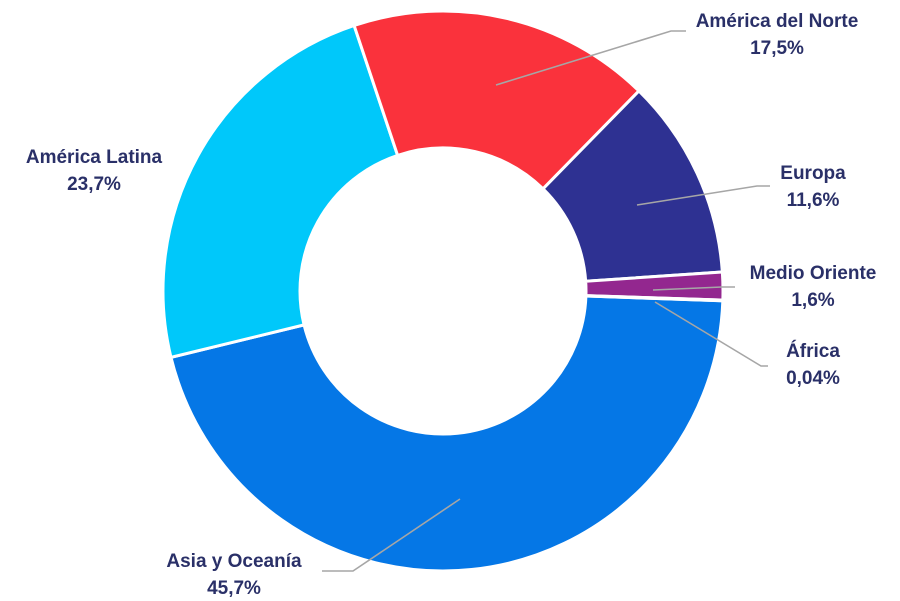 This screenshot has width=900, height=601. What do you see at coordinates (812, 300) in the screenshot?
I see `value-label-5: 1,6%` at bounding box center [812, 300].